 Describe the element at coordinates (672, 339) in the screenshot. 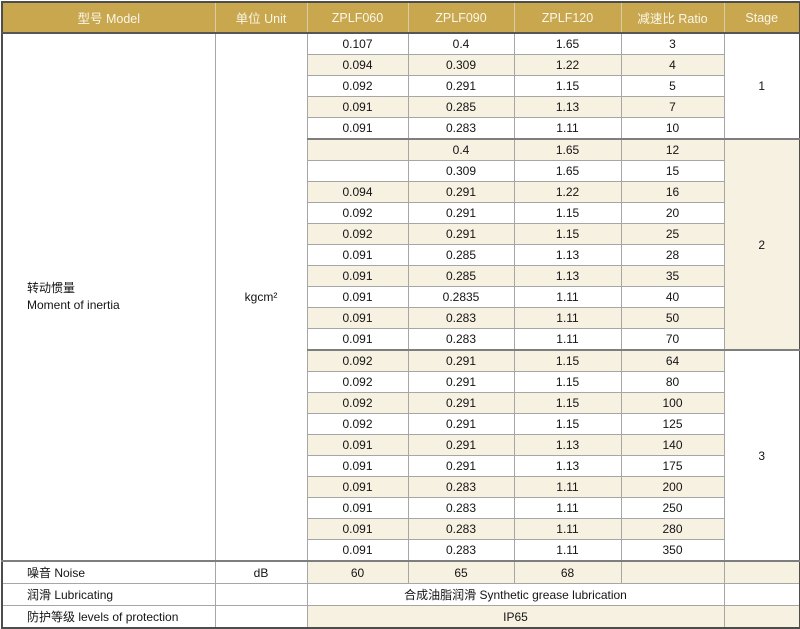

I see `ratio-value: 70` at that location.